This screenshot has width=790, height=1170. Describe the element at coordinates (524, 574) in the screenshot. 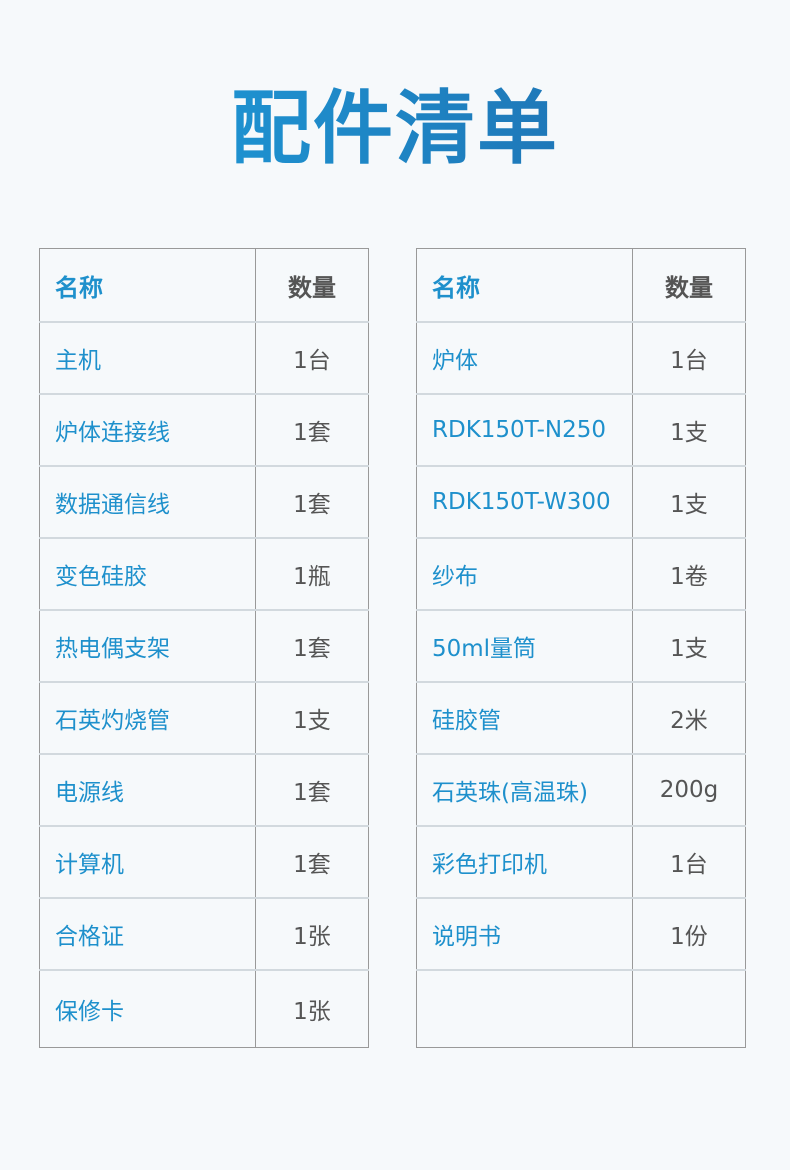

I see `item-name: 纱布` at that location.